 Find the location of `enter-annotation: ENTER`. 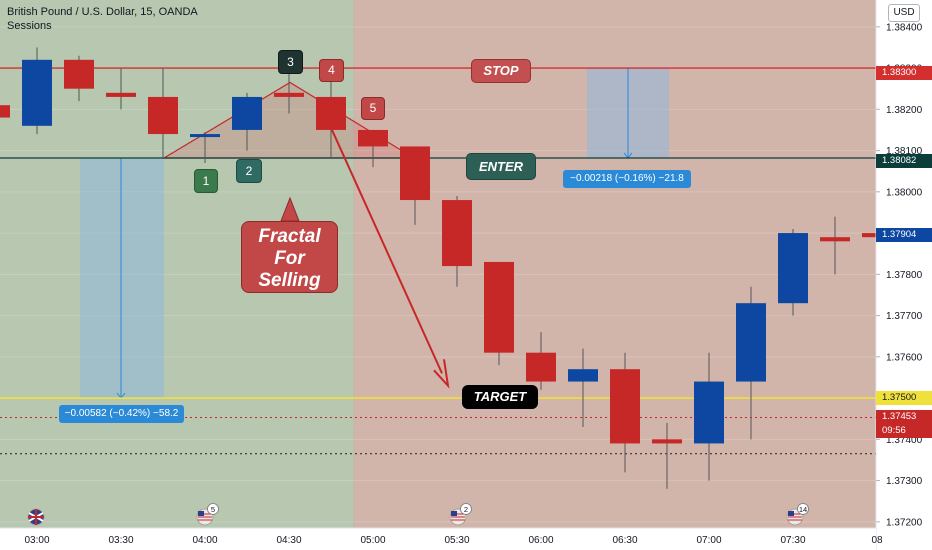

enter-annotation: ENTER is located at coordinates (501, 166).